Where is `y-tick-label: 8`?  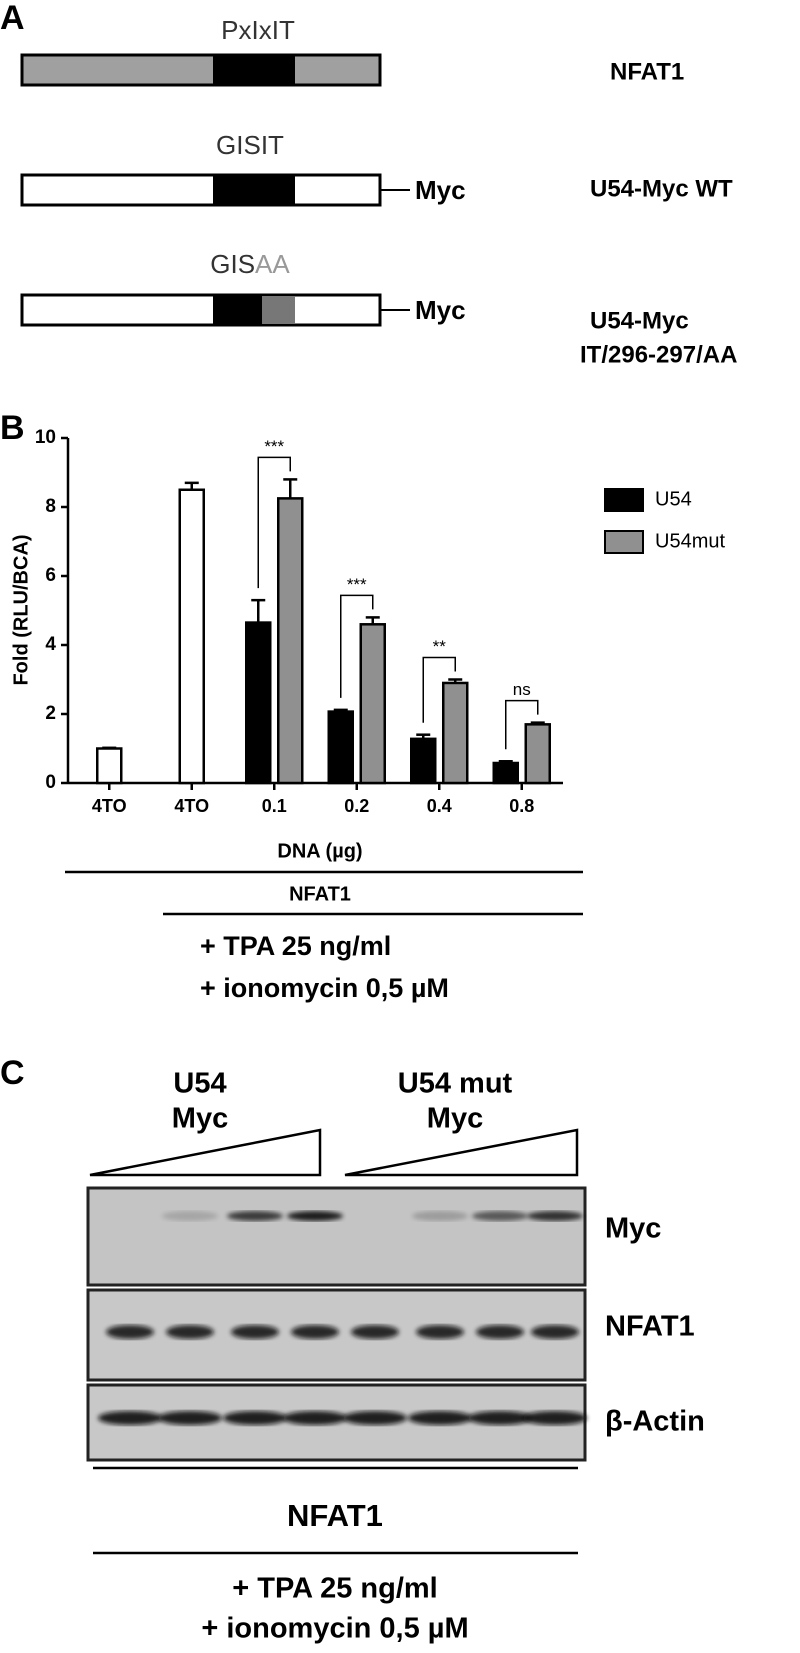 y-tick-label: 8 is located at coordinates (50, 506).